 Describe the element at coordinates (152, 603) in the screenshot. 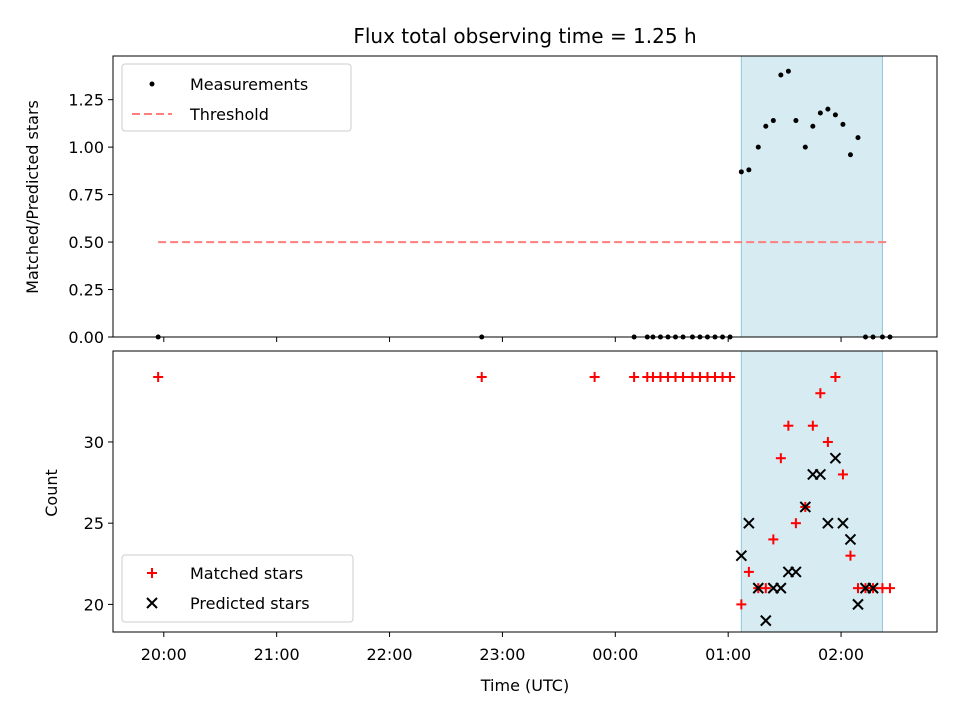

I see `legend-predicted-marker` at that location.